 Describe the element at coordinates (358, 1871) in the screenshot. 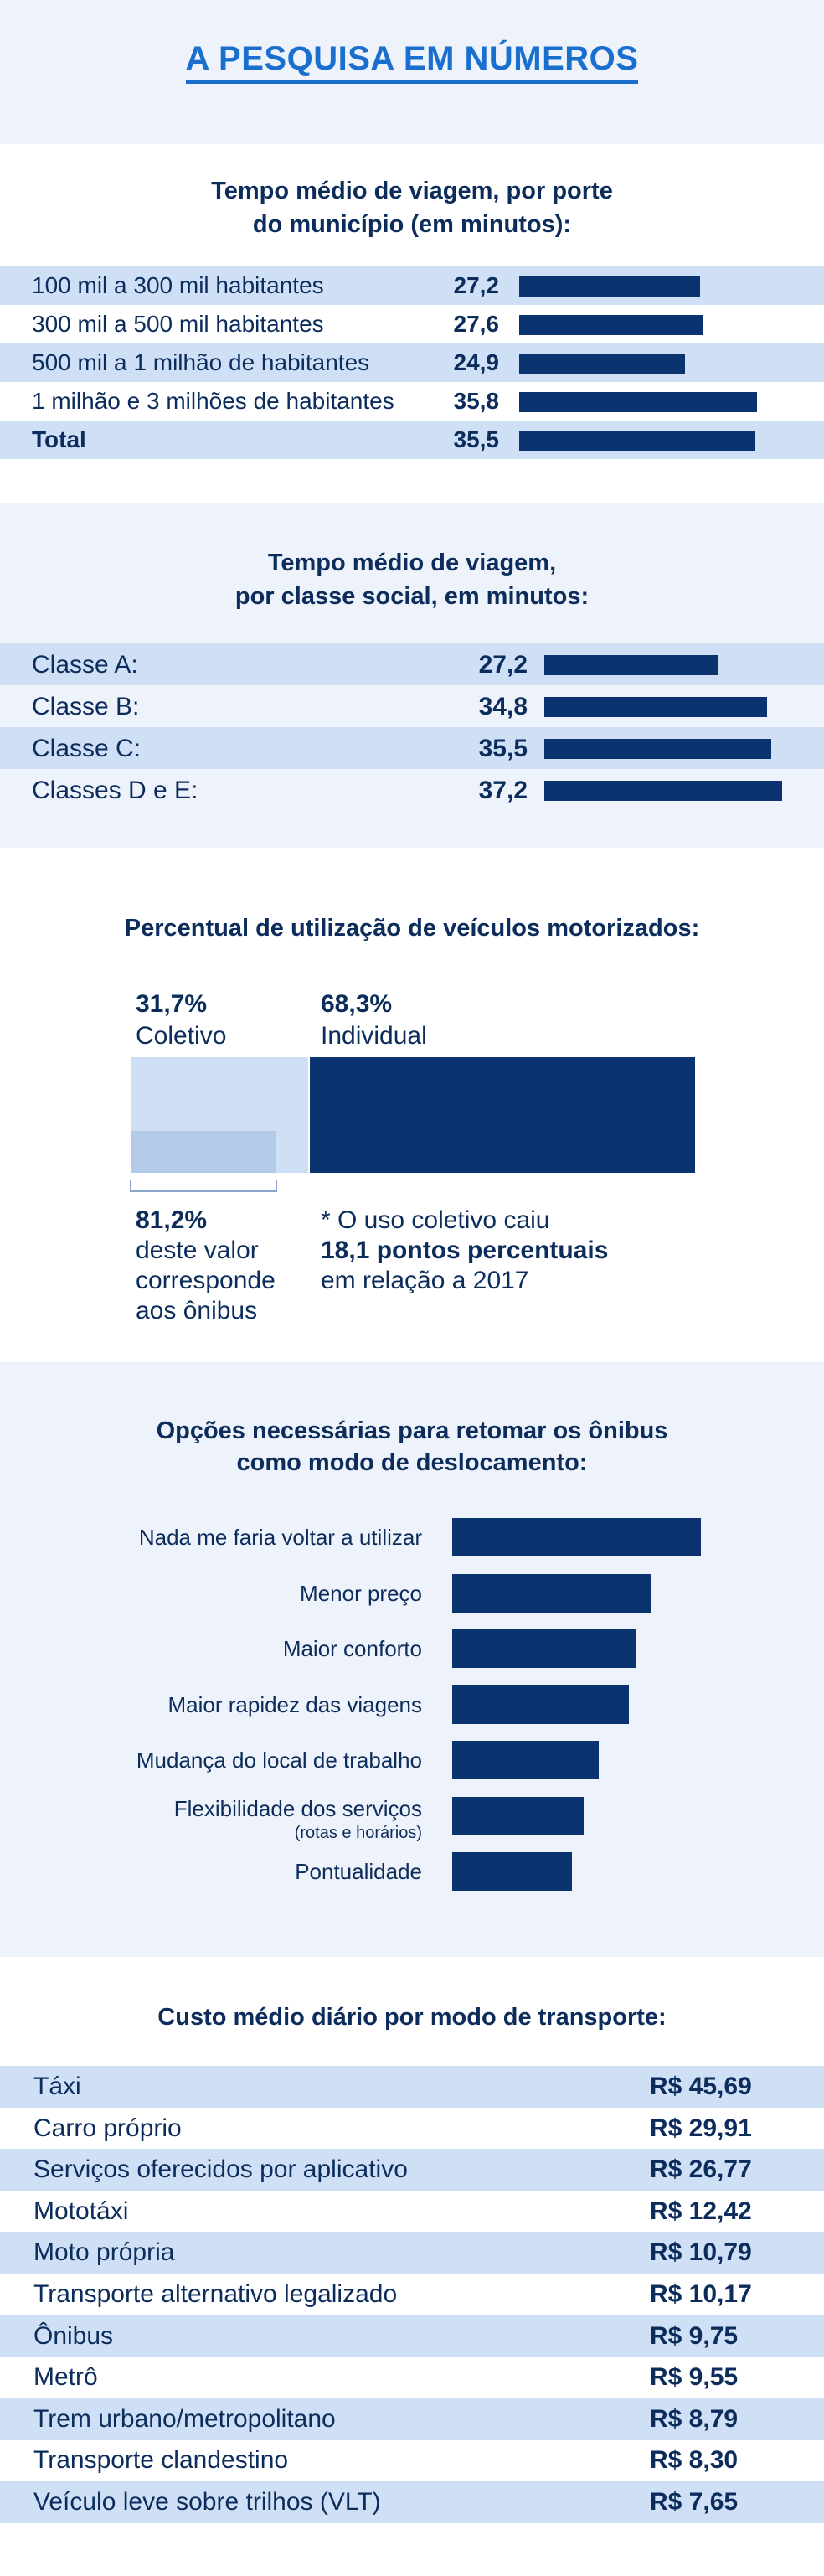

I see `bar-label: Pontualidade` at that location.